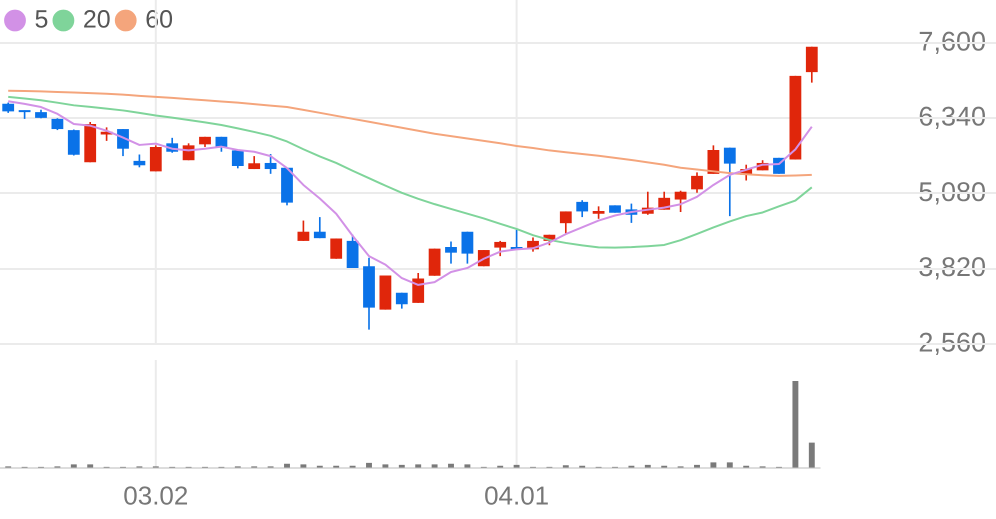 The height and width of the screenshot is (519, 996). What do you see at coordinates (155, 495) in the screenshot?
I see `x-tick-label: 03.02` at bounding box center [155, 495].